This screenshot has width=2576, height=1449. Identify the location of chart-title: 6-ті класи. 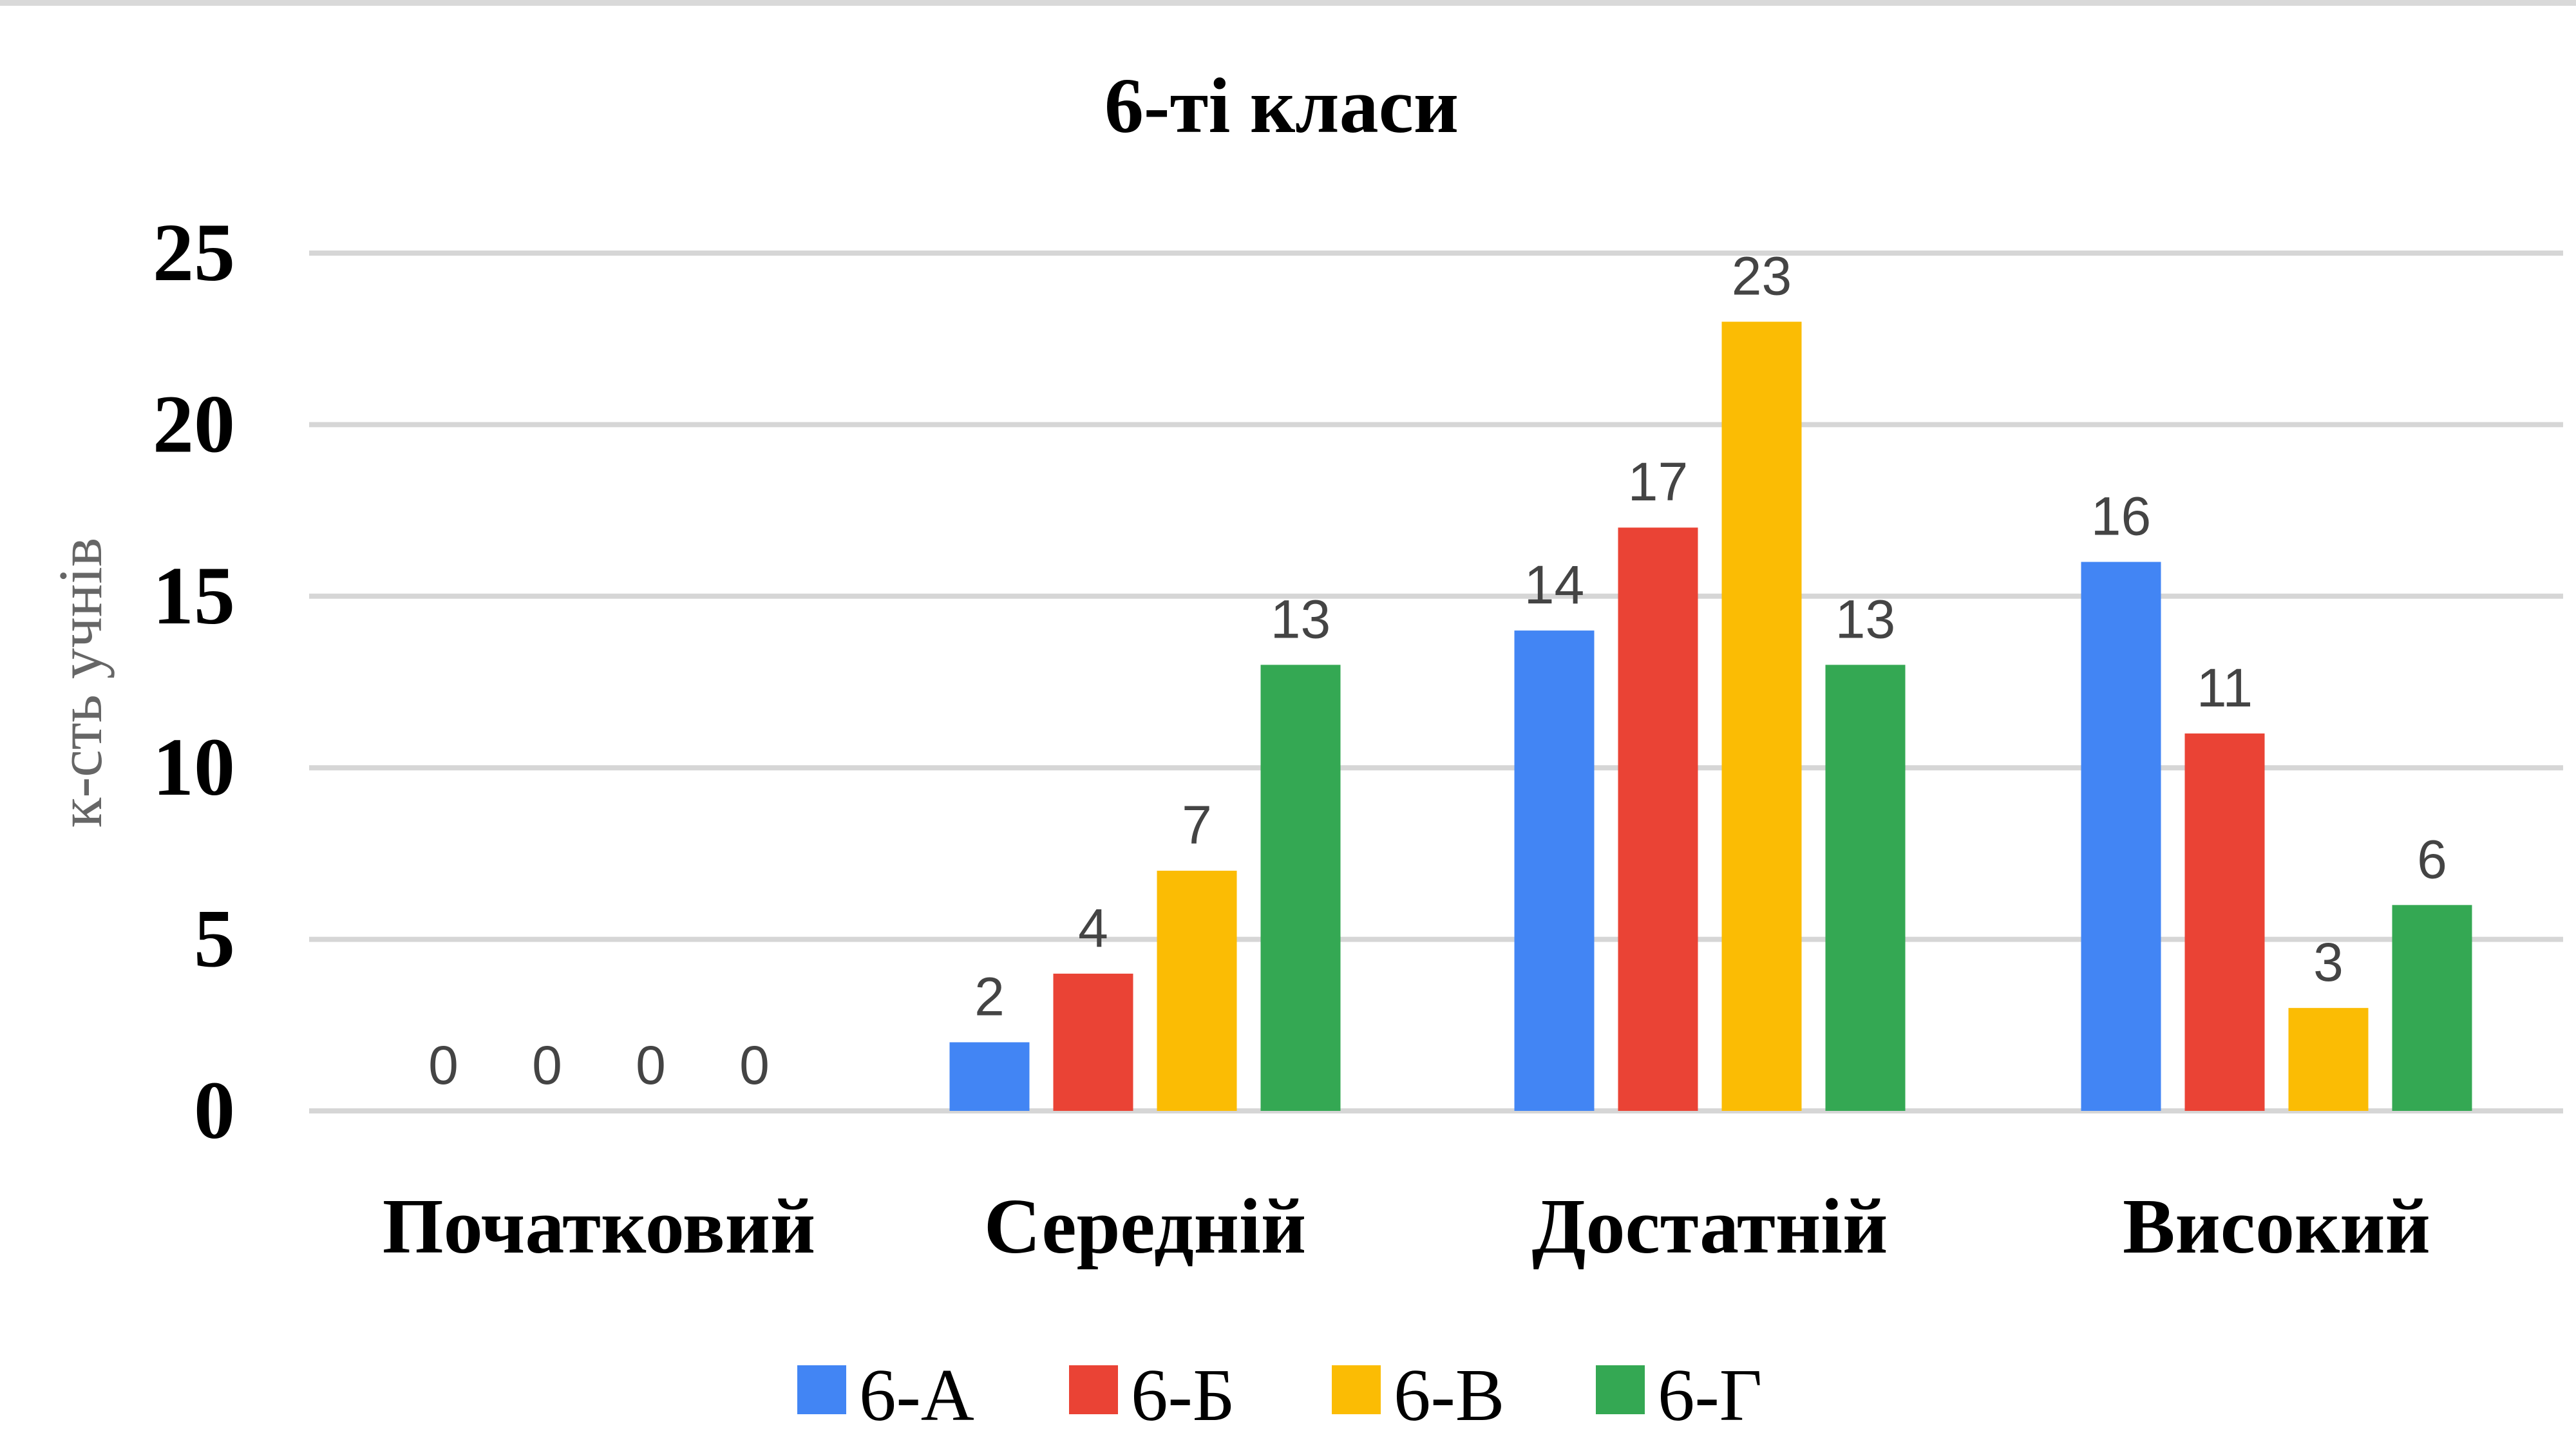
(1282, 105).